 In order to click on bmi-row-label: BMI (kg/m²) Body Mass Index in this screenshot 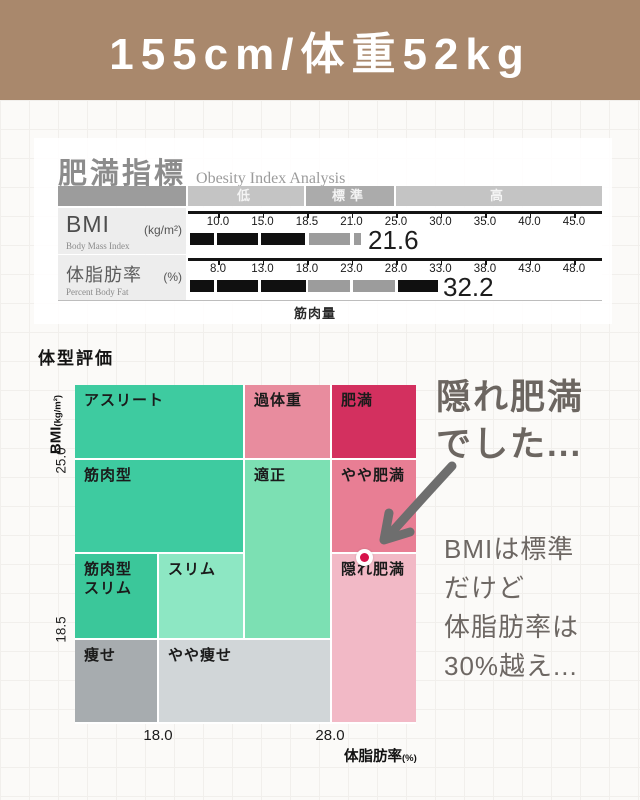, I will do `click(122, 231)`.